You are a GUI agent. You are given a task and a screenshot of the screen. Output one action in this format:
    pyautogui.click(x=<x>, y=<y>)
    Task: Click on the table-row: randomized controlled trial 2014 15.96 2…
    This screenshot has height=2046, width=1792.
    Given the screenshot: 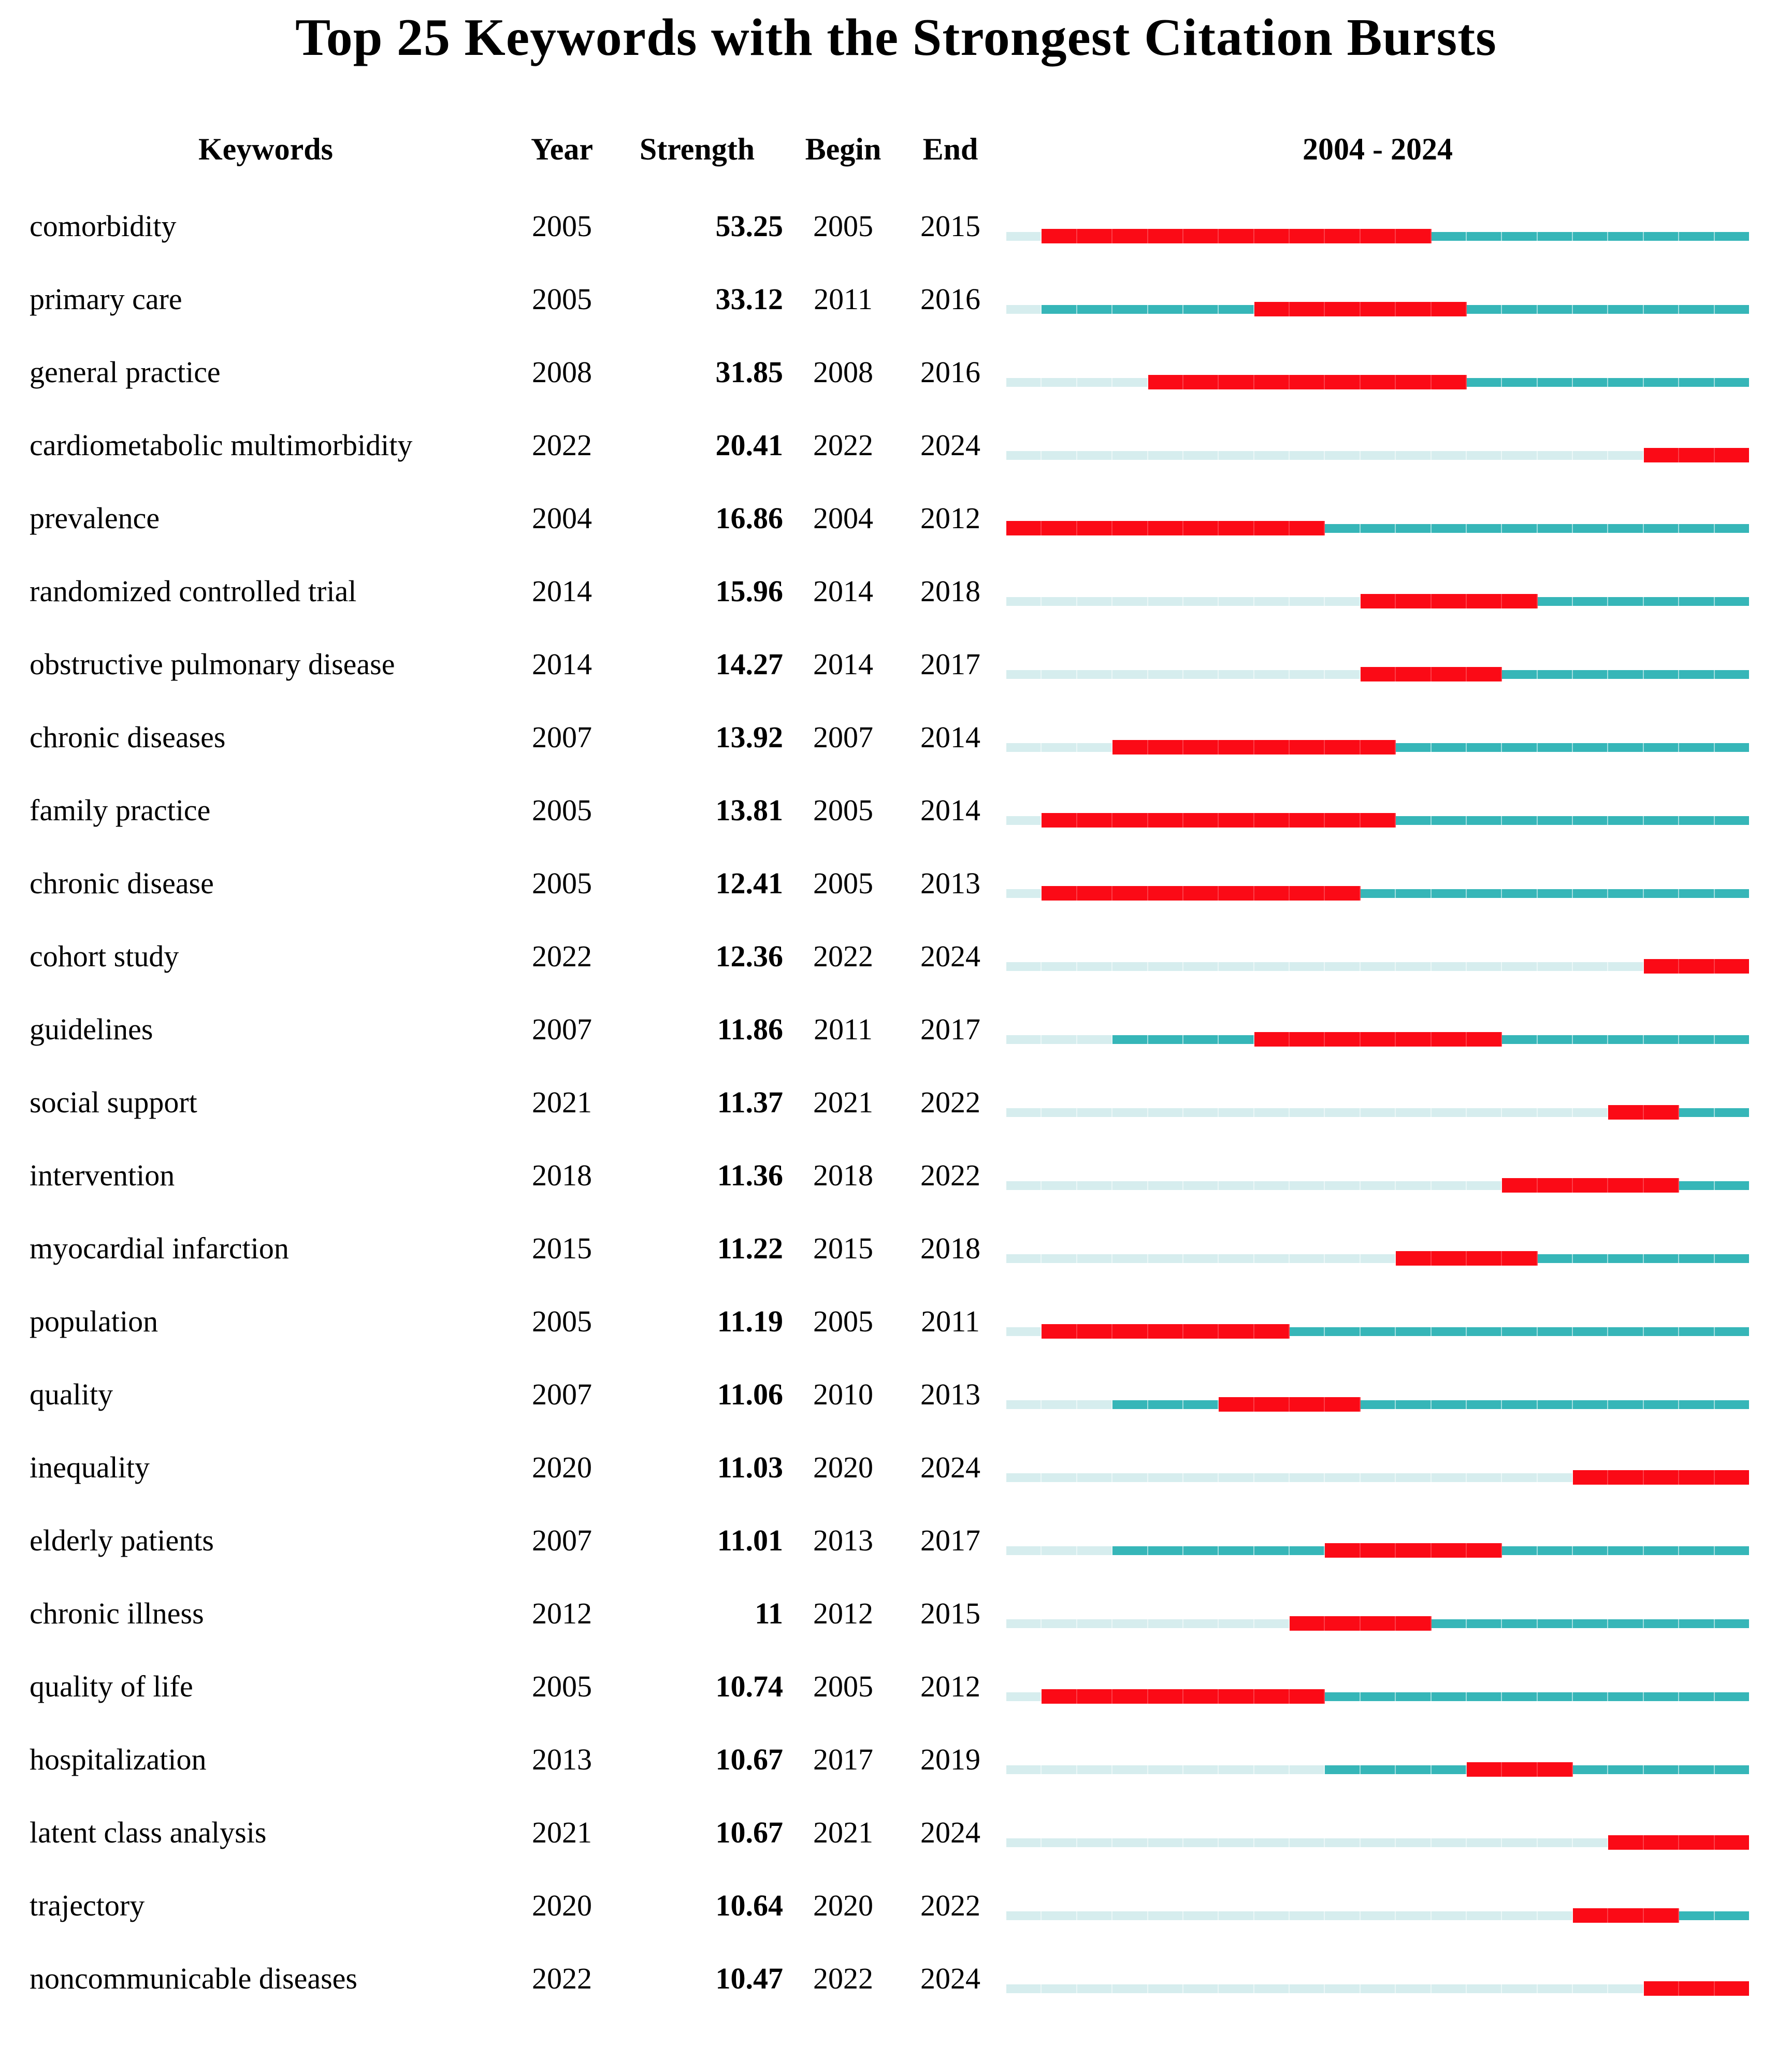 What is the action you would take?
    pyautogui.click(x=896, y=591)
    